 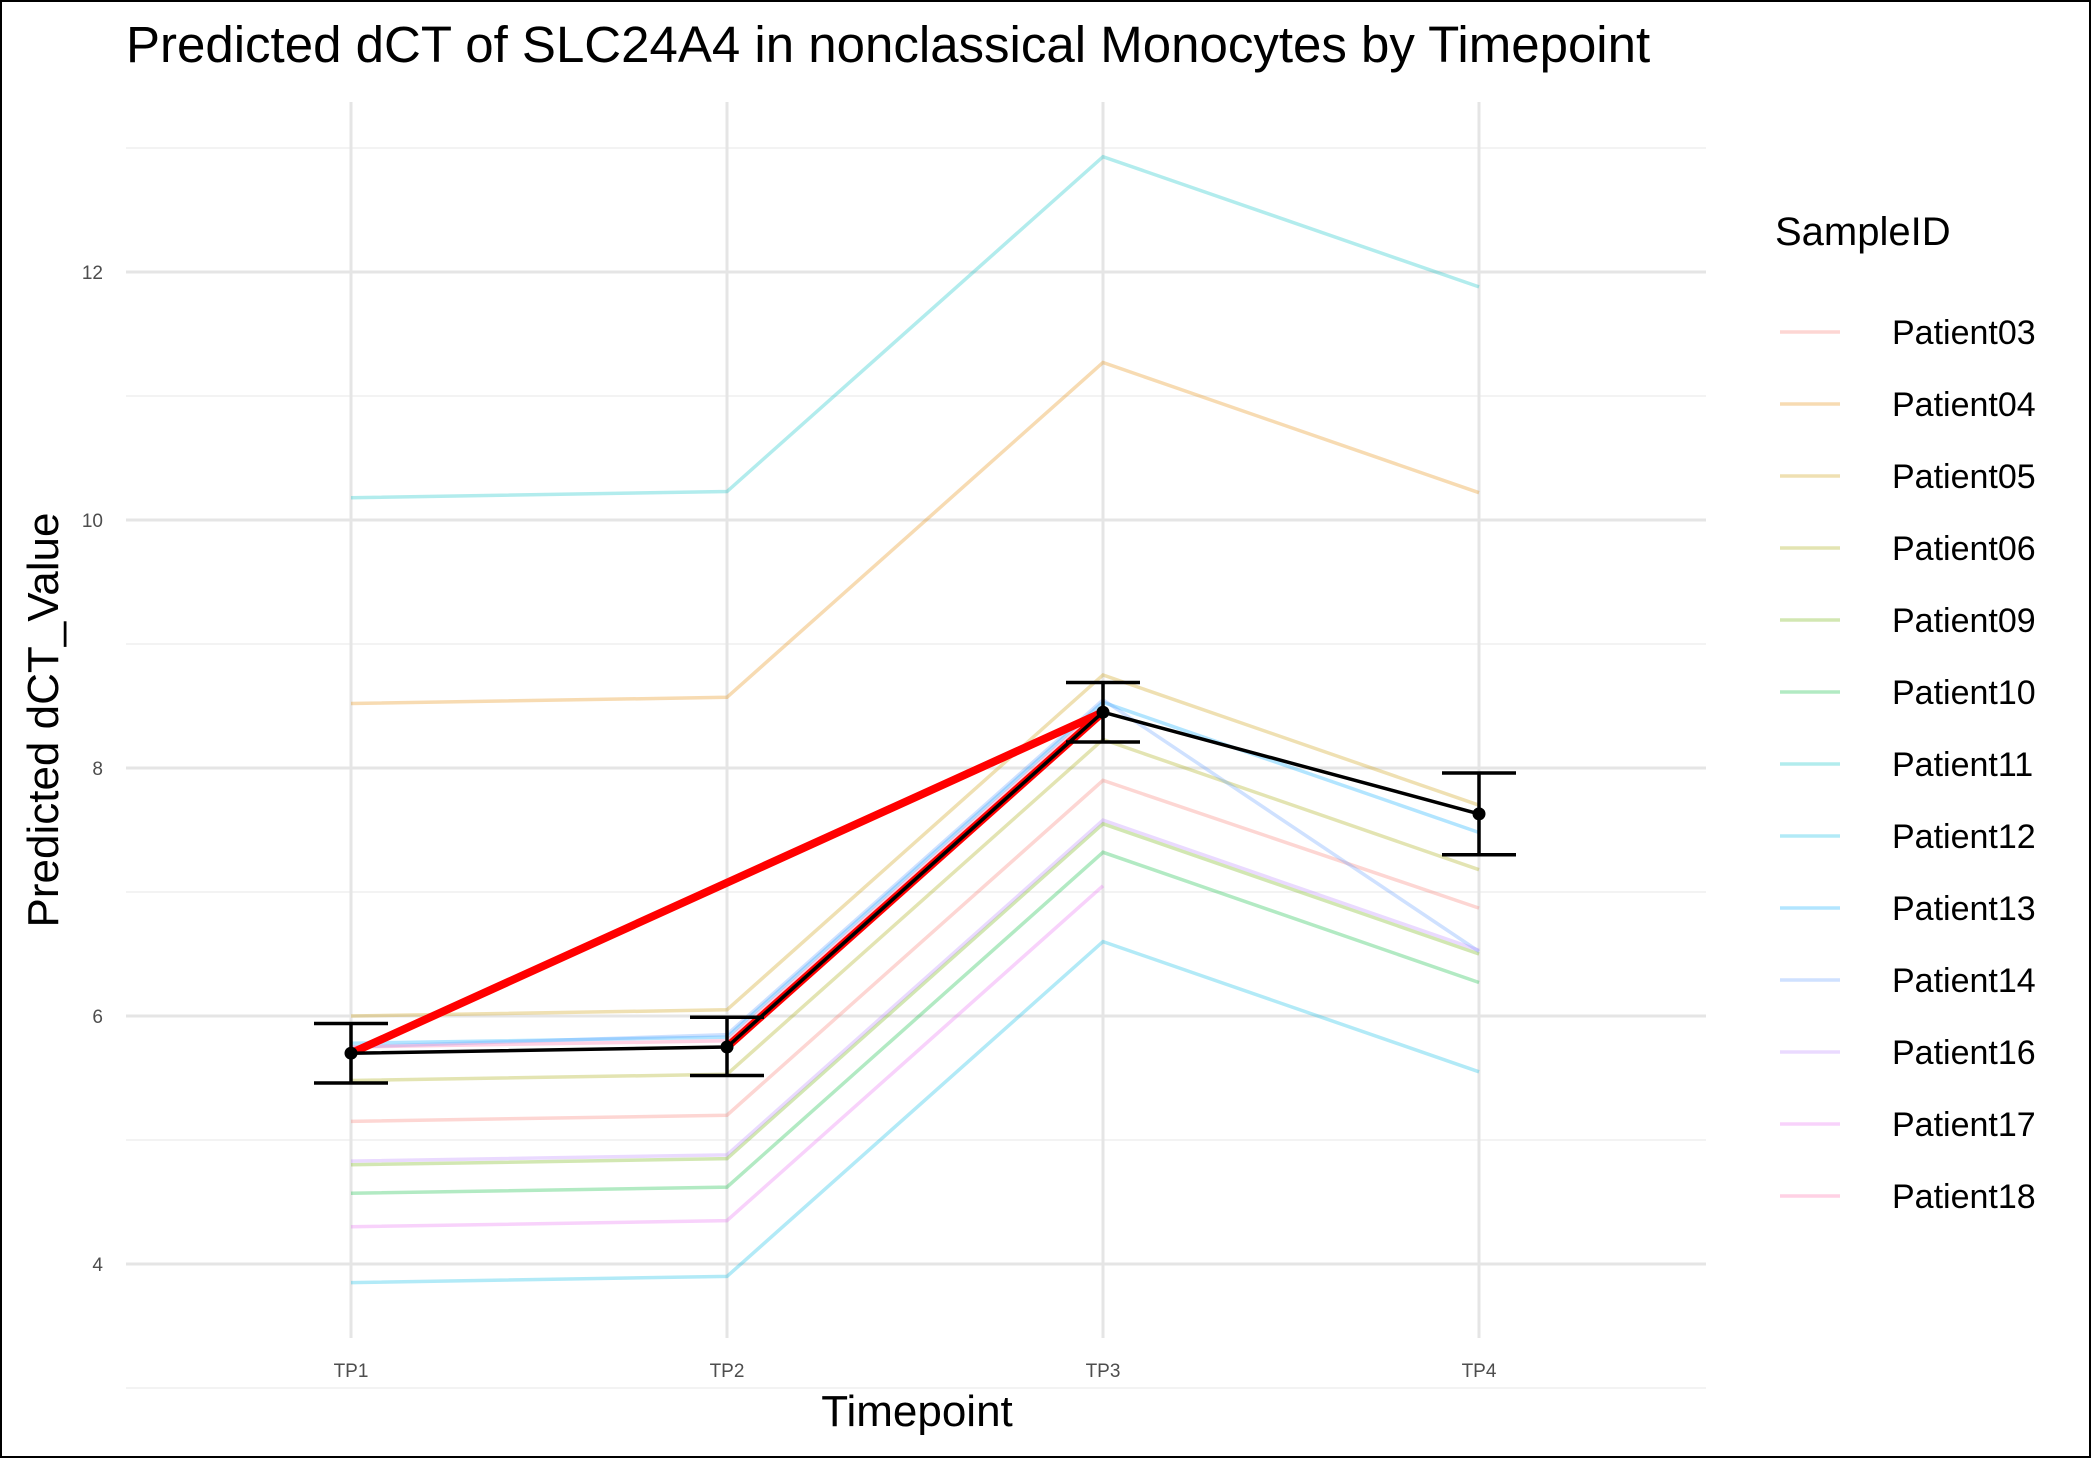 I want to click on series-line-patient10, so click(x=915, y=1023).